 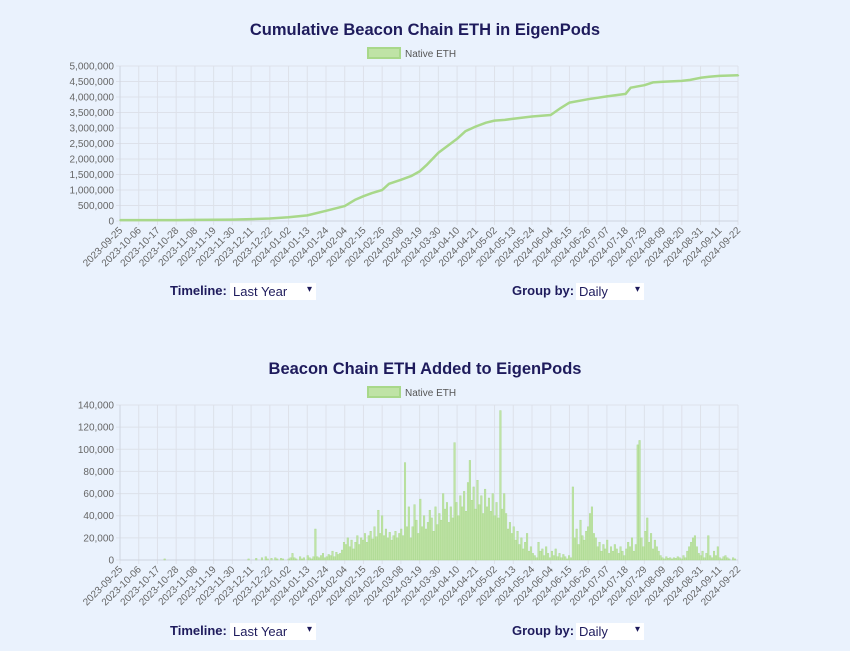 What do you see at coordinates (425, 633) in the screenshot?
I see `daily-chart-controls: Timeline: Last Year ▾ Group by: Daily ▾` at bounding box center [425, 633].